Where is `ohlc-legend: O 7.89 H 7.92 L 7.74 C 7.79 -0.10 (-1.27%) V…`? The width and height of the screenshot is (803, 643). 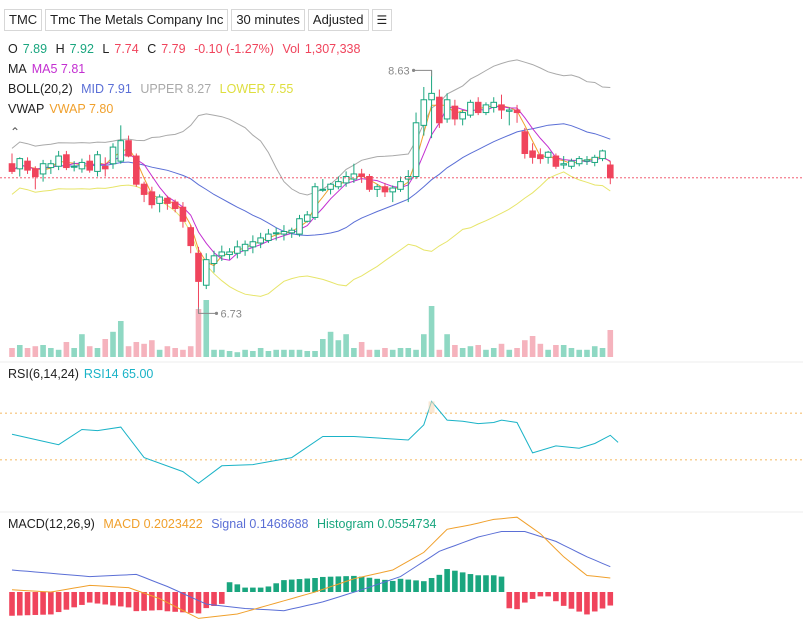
ohlc-legend: O 7.89 H 7.92 L 7.74 C 7.79 -0.10 (-1.27%) V… is located at coordinates (186, 49).